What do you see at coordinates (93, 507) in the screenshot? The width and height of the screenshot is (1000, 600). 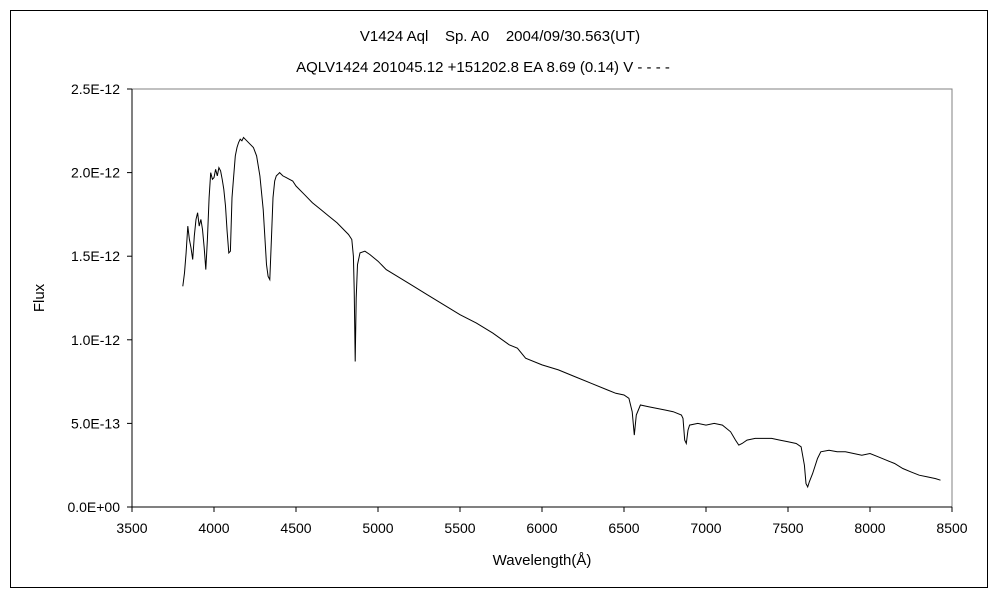 I see `y-tick-label: 0.0E+00` at bounding box center [93, 507].